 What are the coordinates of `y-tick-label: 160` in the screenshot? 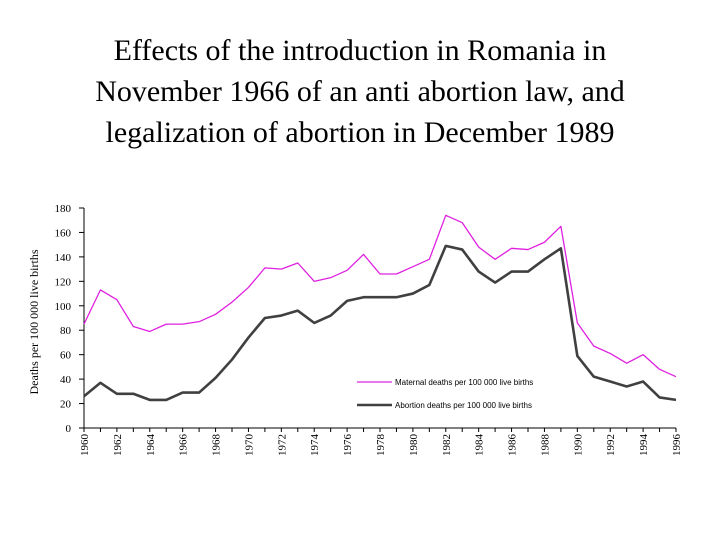 It's located at (63, 233).